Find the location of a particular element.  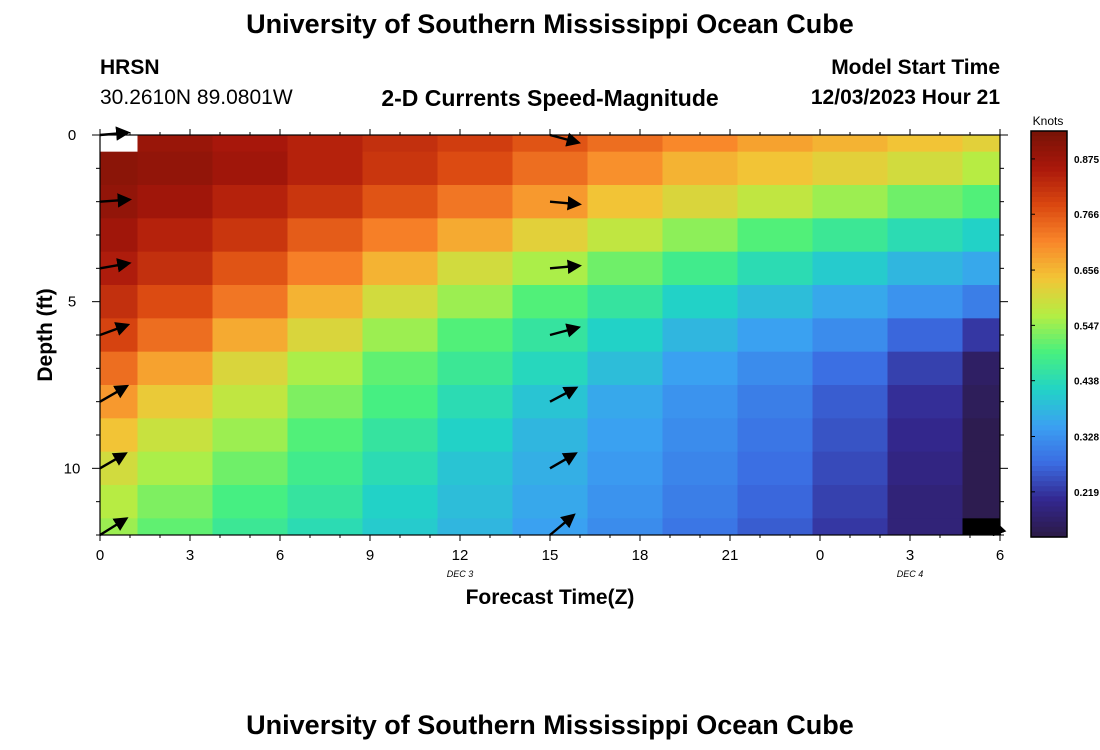

x-tick-label: 21 is located at coordinates (730, 555).